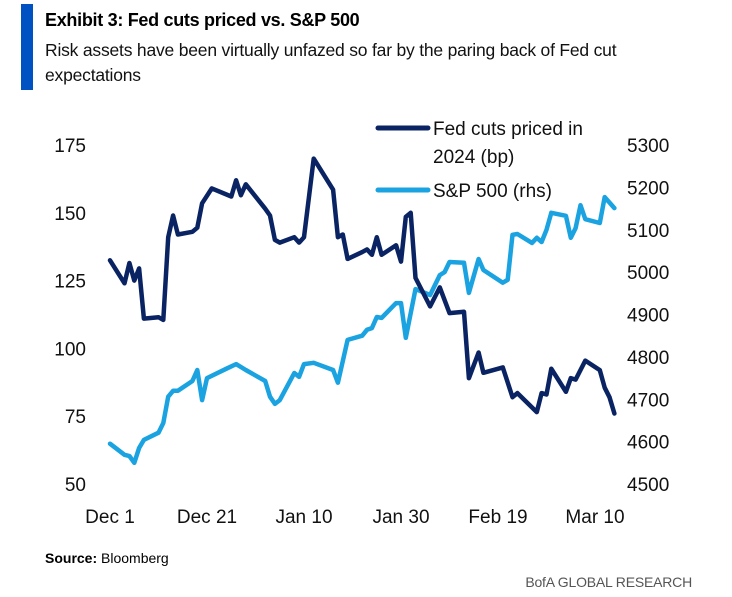  Describe the element at coordinates (135, 558) in the screenshot. I see `source-value: Bloomberg` at that location.